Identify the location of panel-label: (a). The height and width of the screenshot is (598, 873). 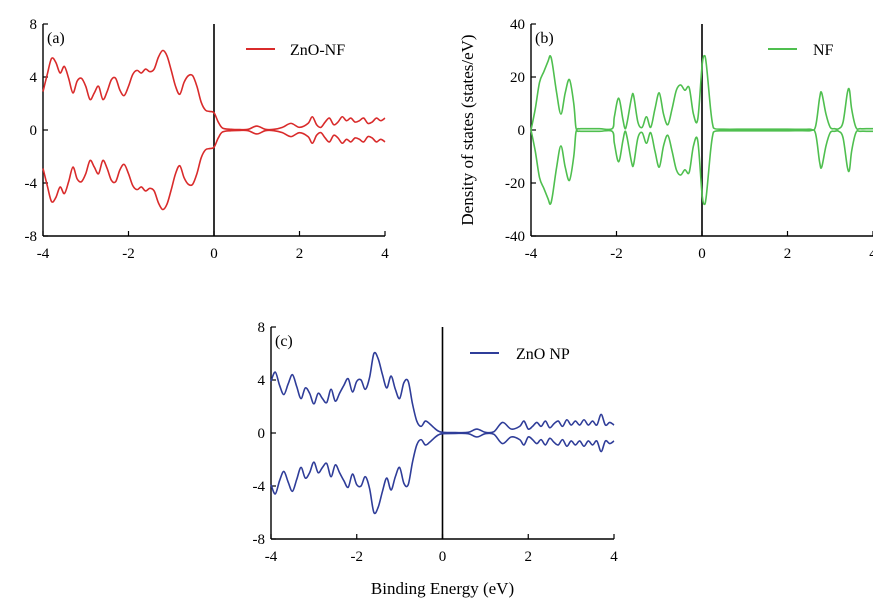
(56, 38).